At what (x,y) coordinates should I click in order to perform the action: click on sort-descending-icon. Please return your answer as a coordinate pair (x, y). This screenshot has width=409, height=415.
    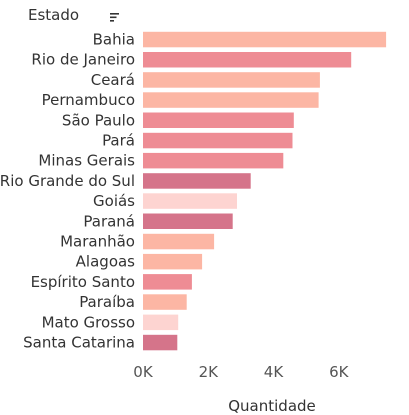
    Looking at the image, I should click on (114, 17).